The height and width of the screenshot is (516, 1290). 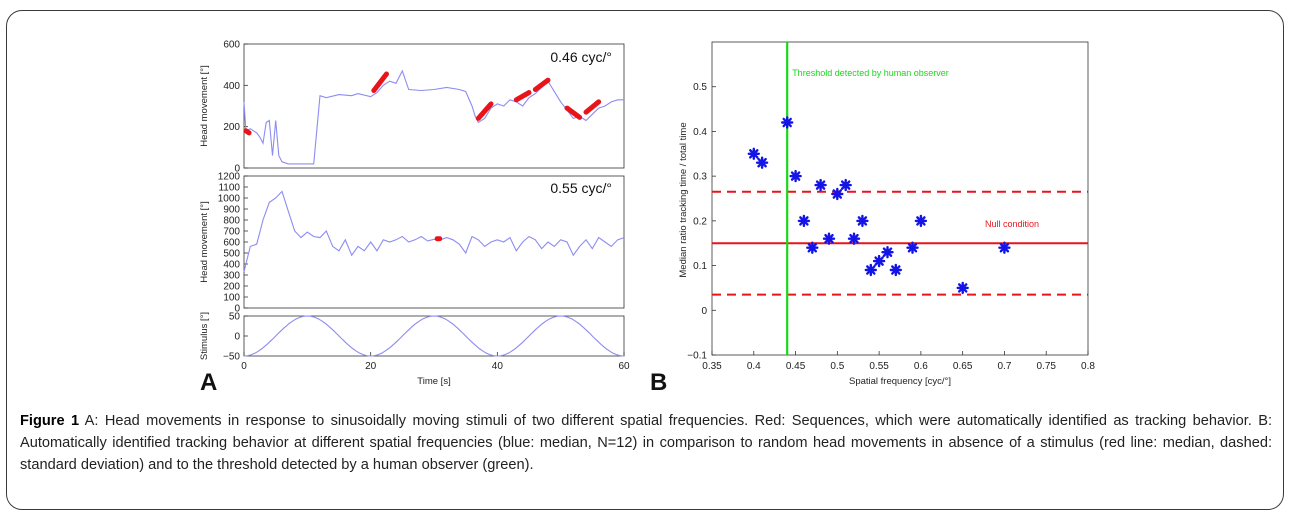 I want to click on caption-label: Figure 1, so click(x=50, y=421).